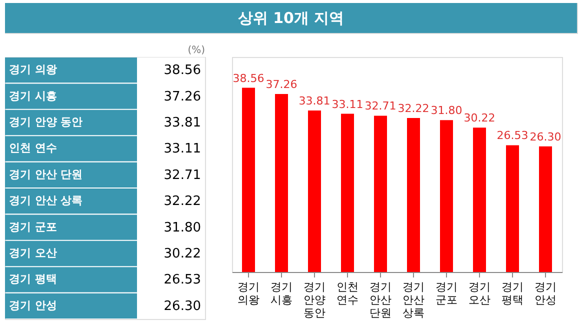  Describe the element at coordinates (480, 118) in the screenshot. I see `data-label: 30.22` at that location.